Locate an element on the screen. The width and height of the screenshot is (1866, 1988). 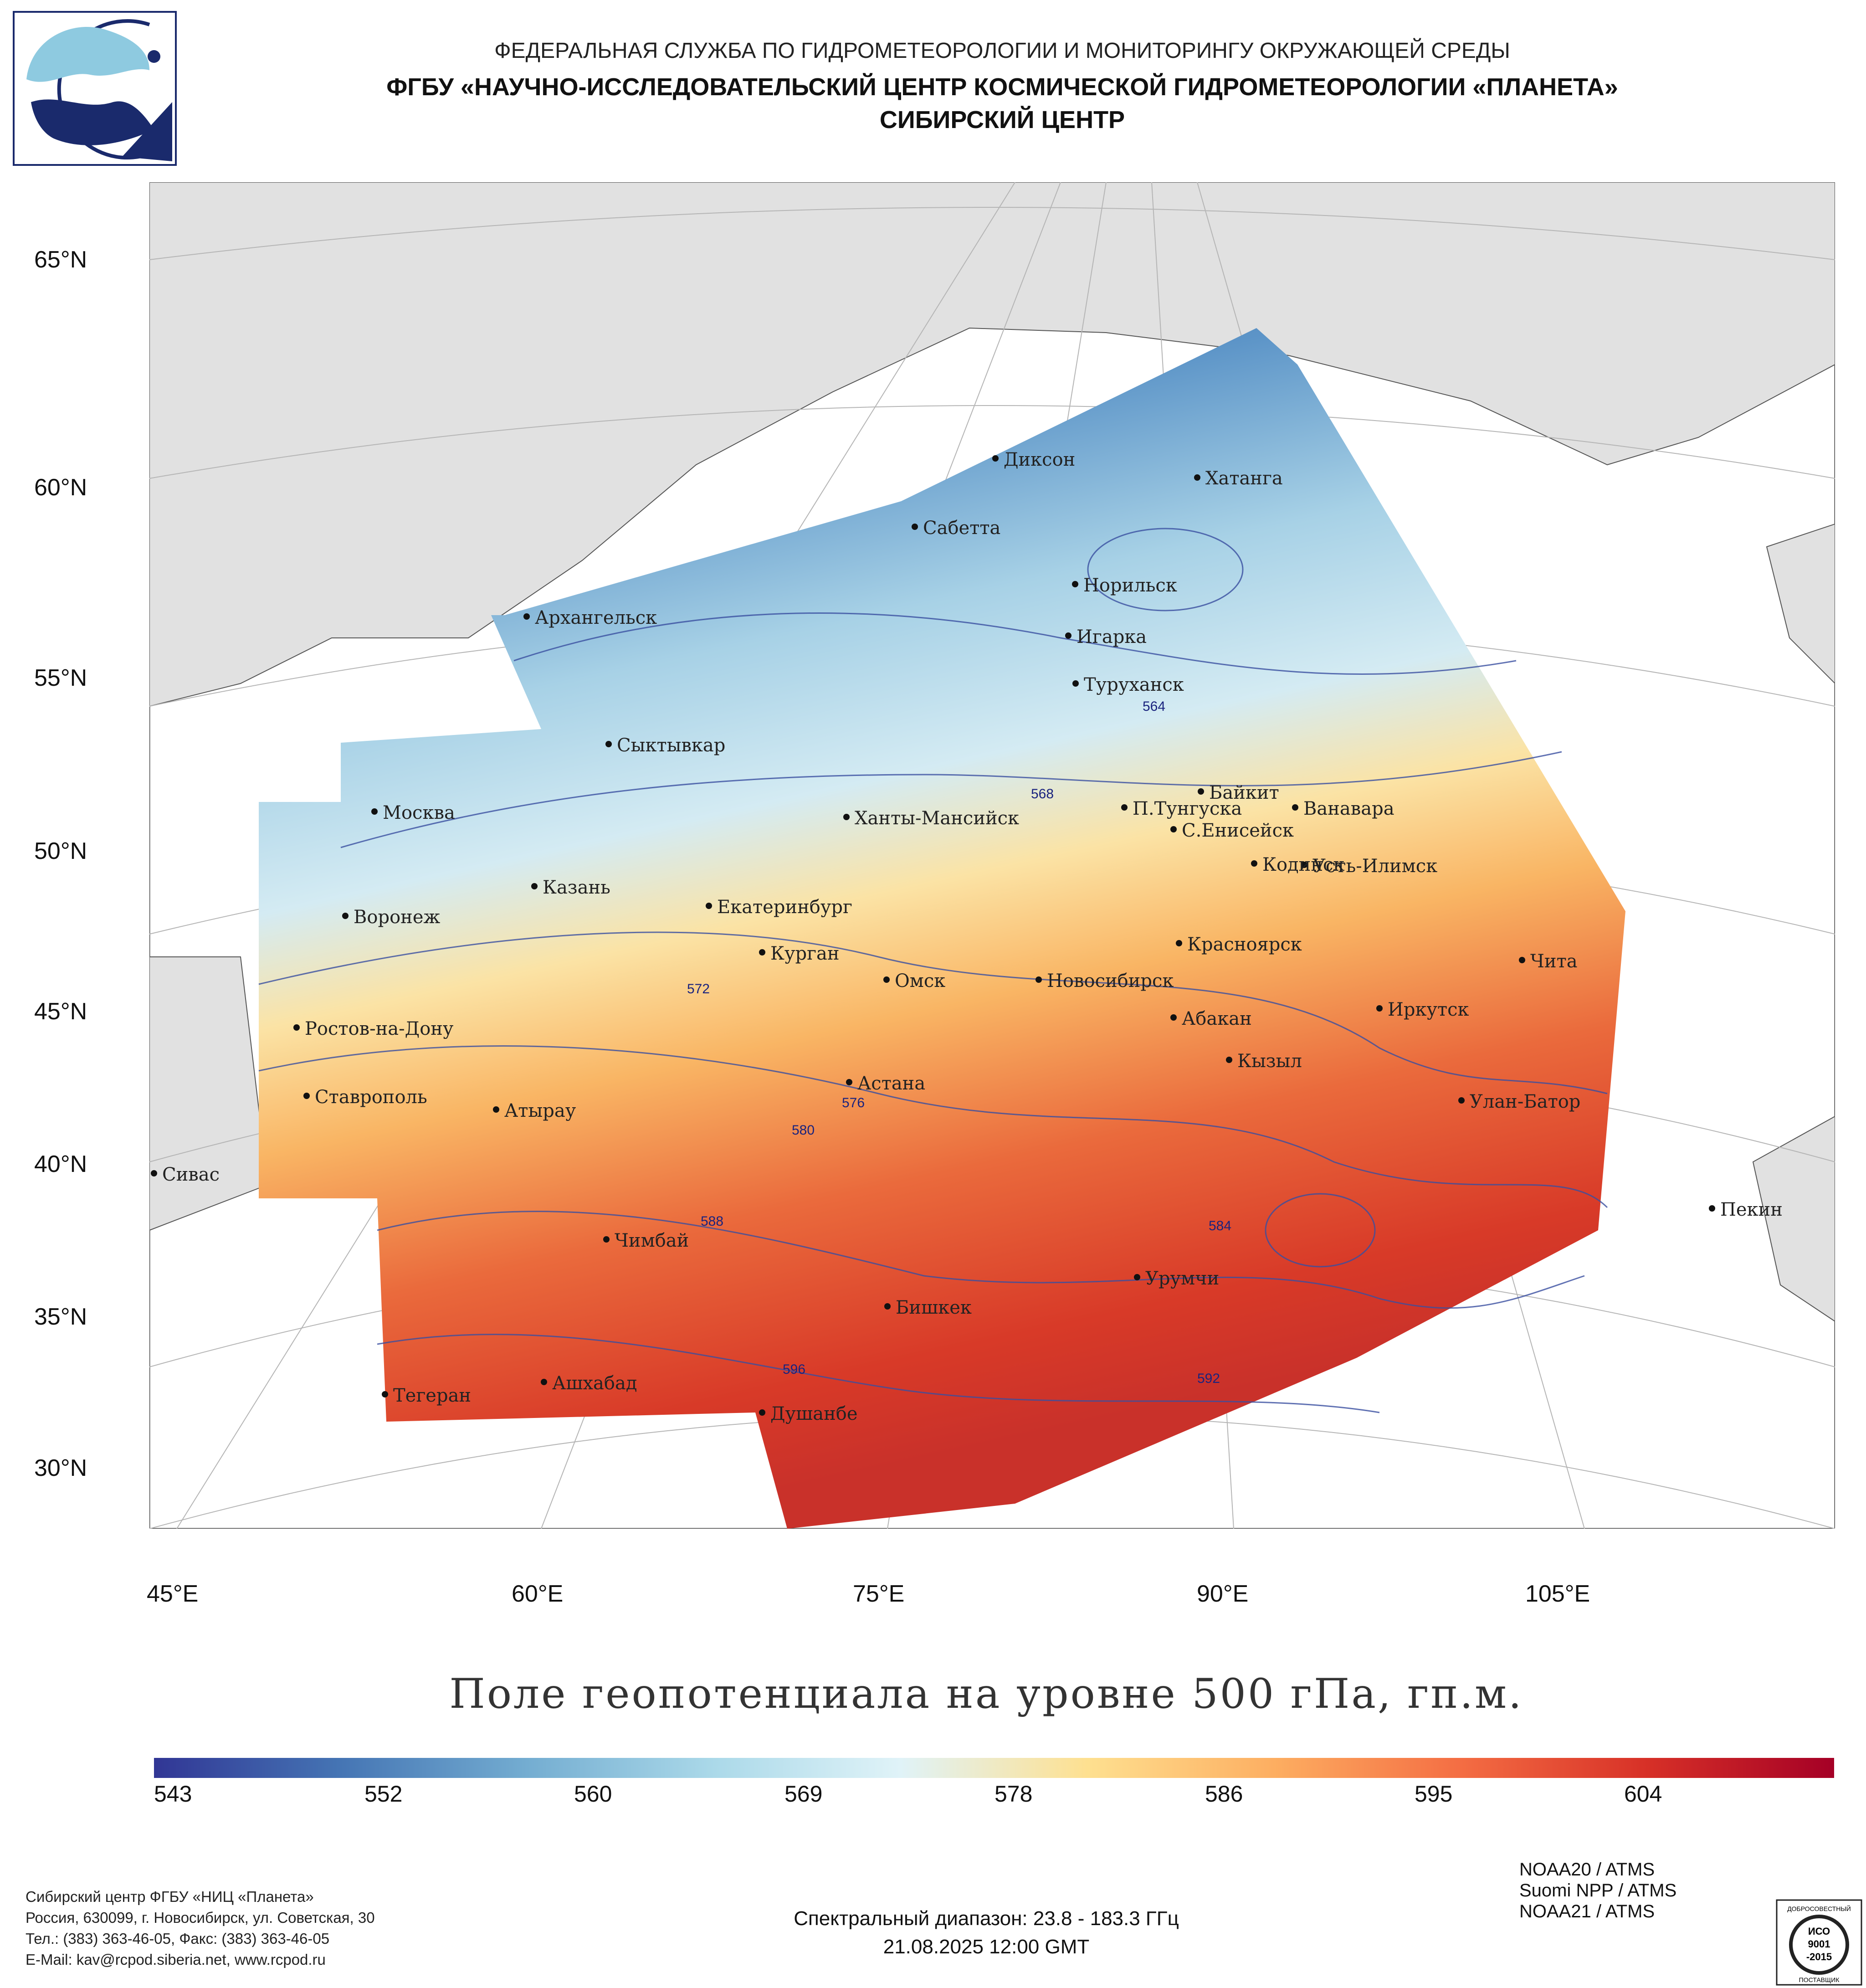
city-label: Диксон is located at coordinates (1039, 459).